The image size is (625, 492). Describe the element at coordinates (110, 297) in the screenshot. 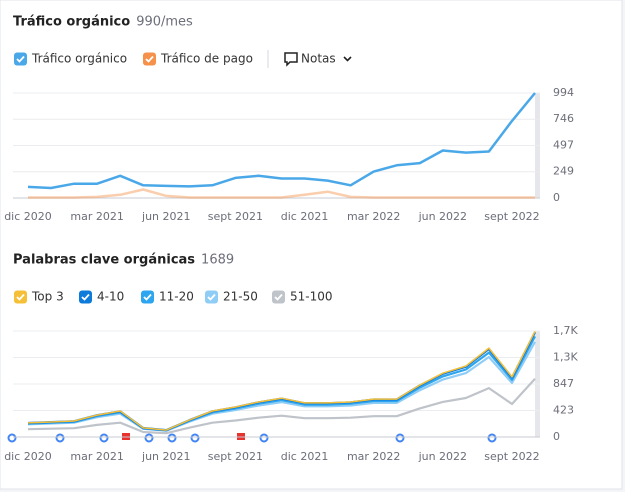

I see `legend-label: 4-10` at that location.